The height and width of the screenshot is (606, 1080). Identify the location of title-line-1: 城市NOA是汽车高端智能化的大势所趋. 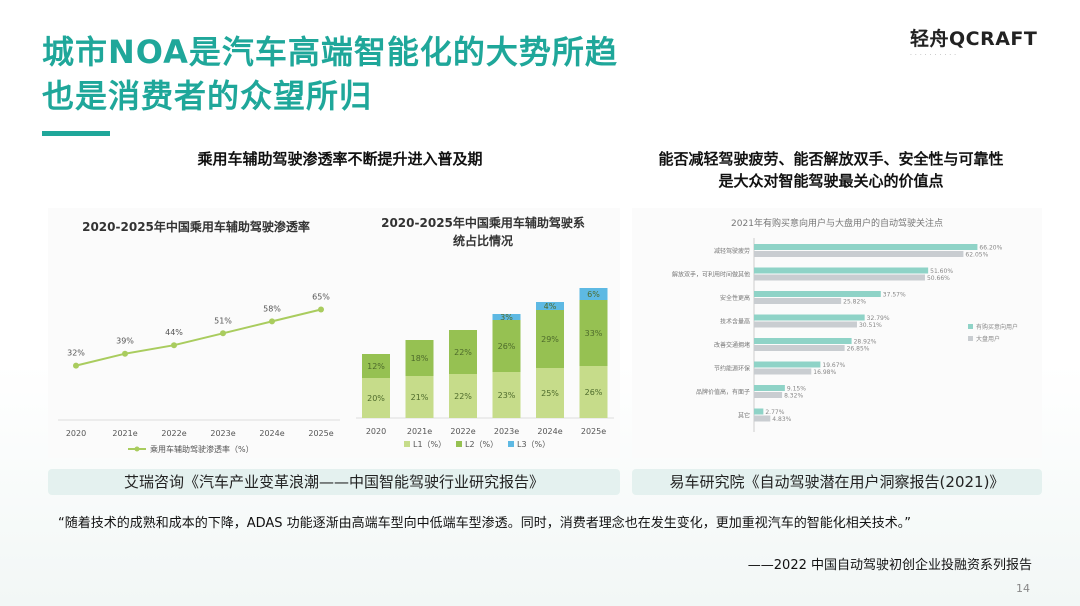
(330, 52).